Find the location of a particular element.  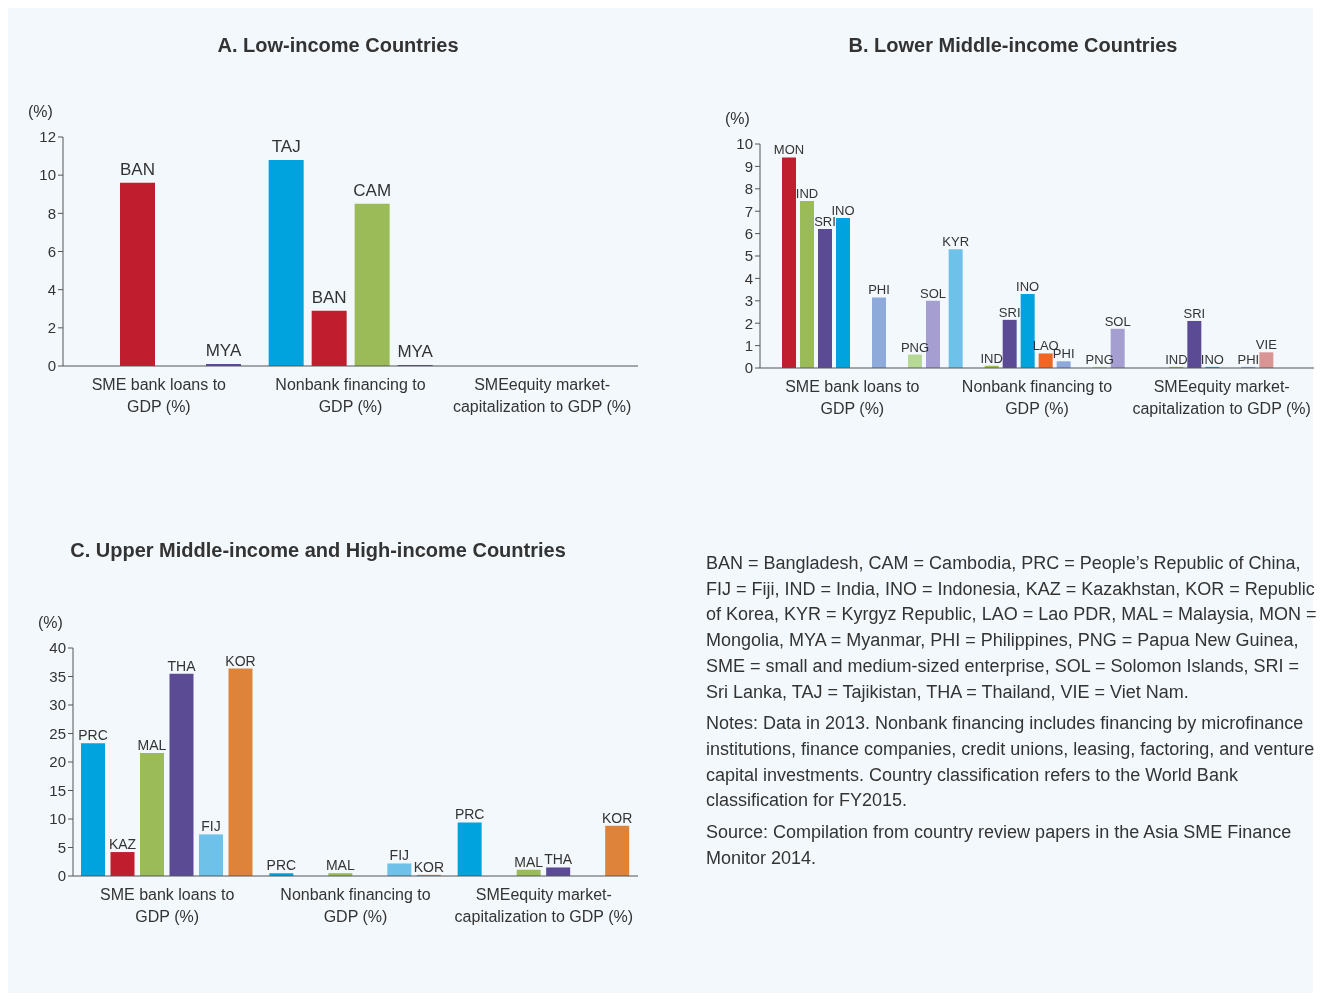

series-label: BAN is located at coordinates (137, 169).